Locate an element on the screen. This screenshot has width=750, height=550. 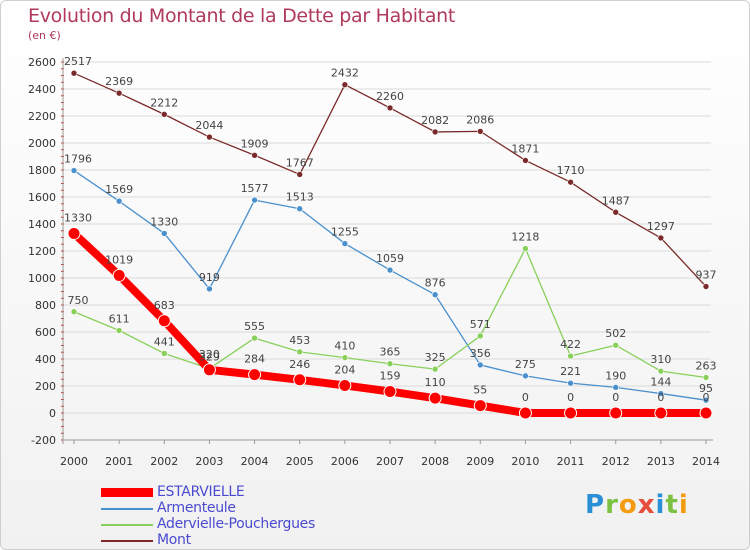
data-label: 441 is located at coordinates (164, 341).